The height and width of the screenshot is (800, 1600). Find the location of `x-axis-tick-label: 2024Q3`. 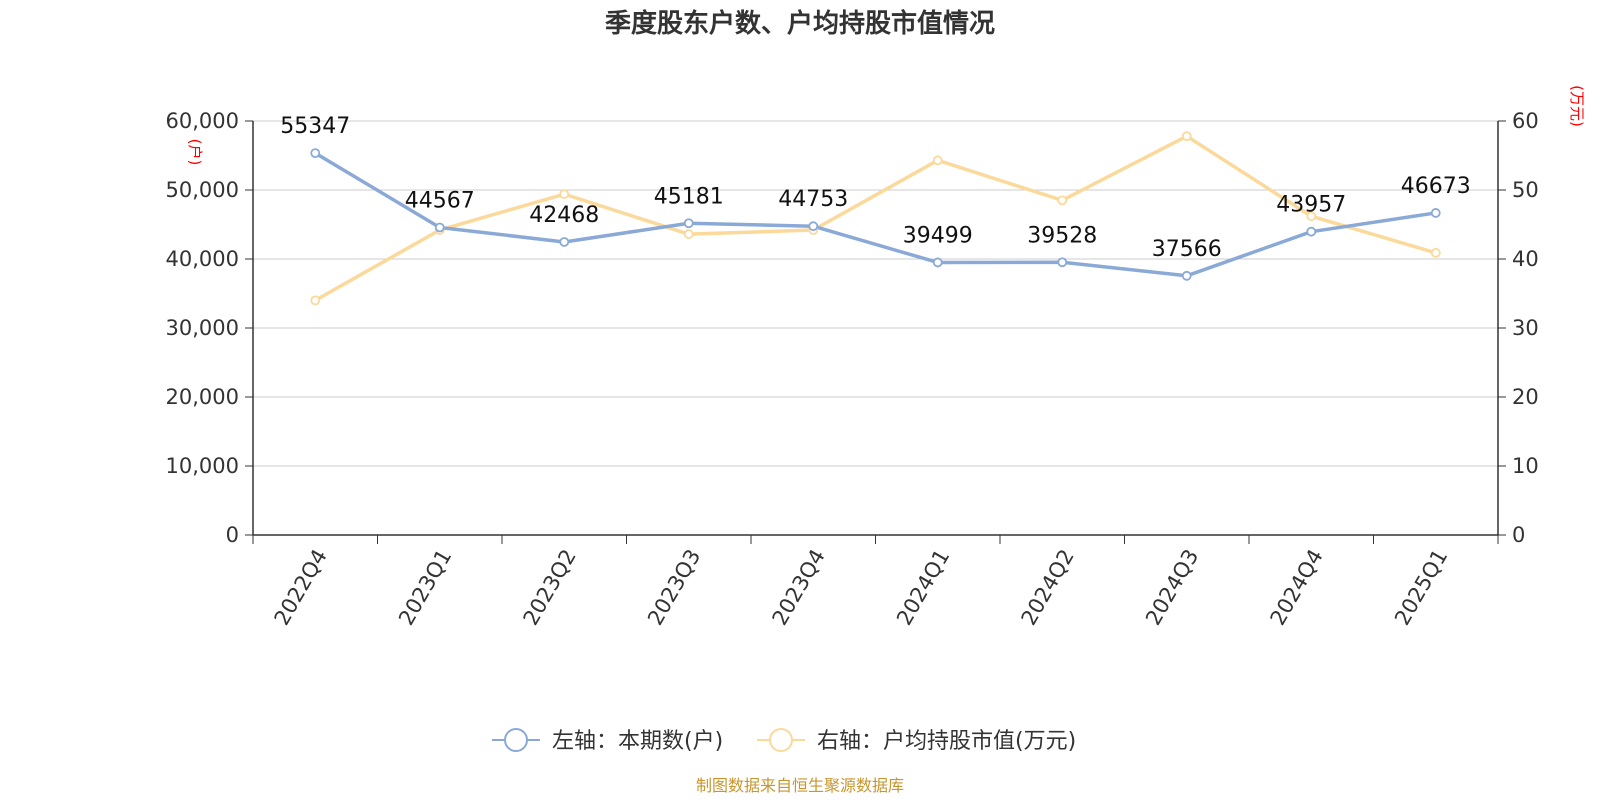

x-axis-tick-label: 2024Q3 is located at coordinates (1172, 587).